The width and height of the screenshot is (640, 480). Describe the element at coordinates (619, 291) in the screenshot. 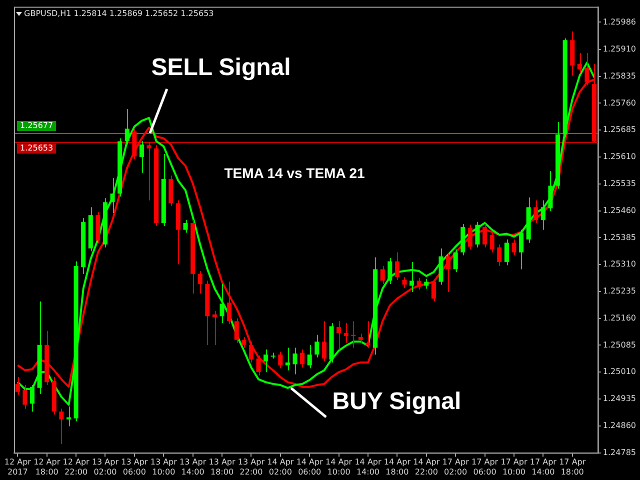

I see `y-tick-label: 1.25235` at that location.